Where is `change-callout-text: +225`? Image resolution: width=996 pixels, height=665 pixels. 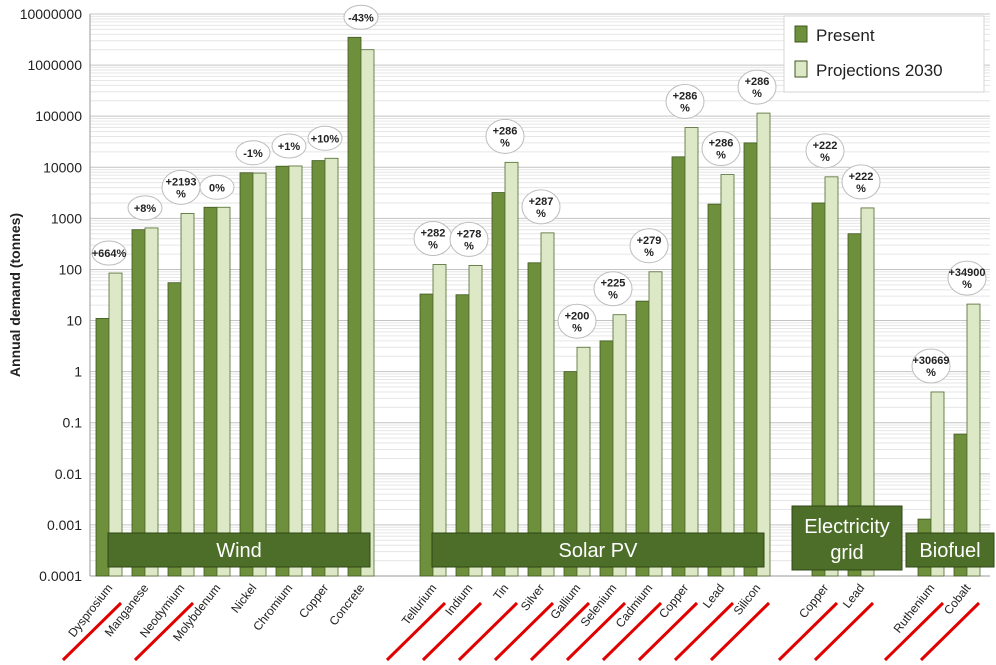 change-callout-text: +225 is located at coordinates (613, 284).